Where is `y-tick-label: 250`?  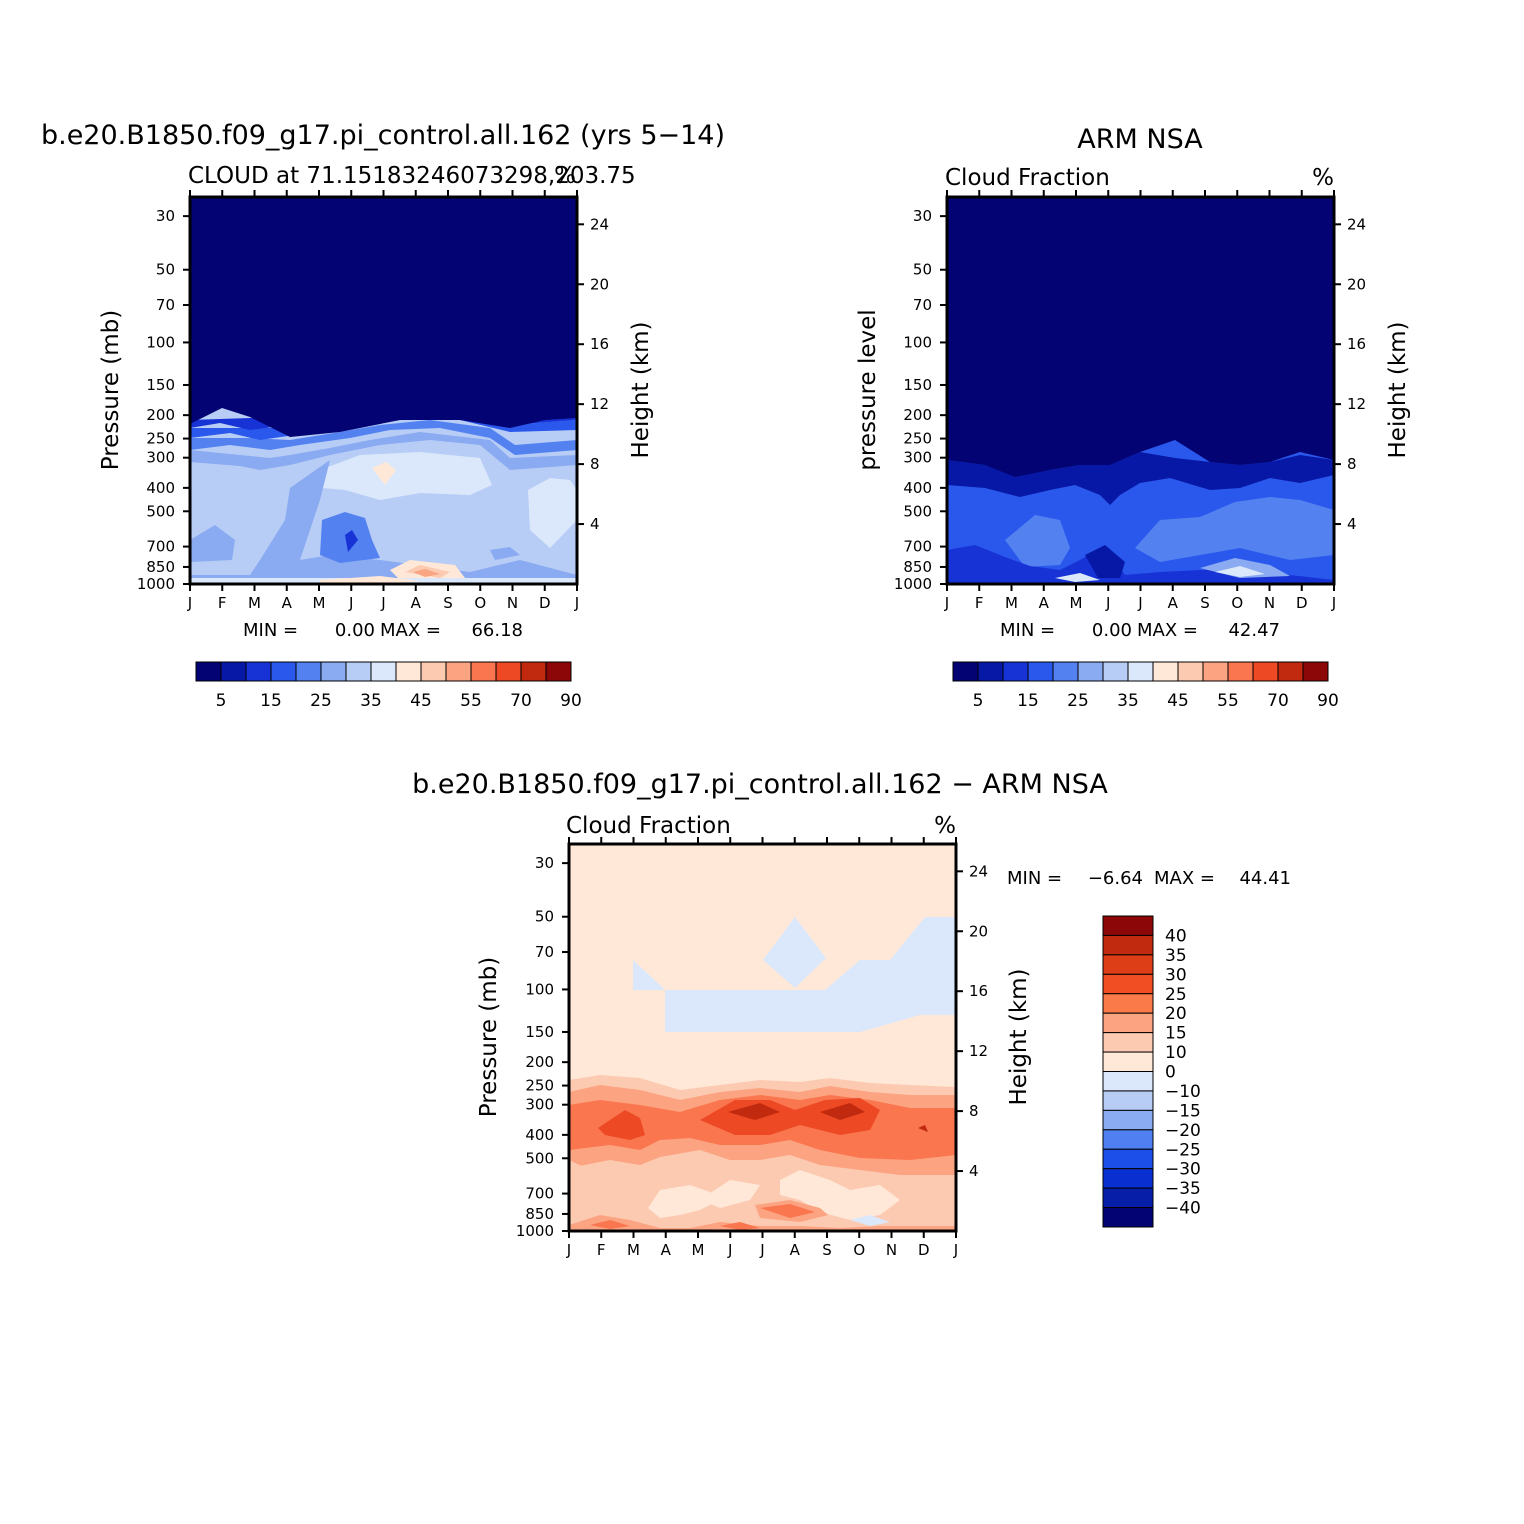 y-tick-label: 250 is located at coordinates (539, 1086).